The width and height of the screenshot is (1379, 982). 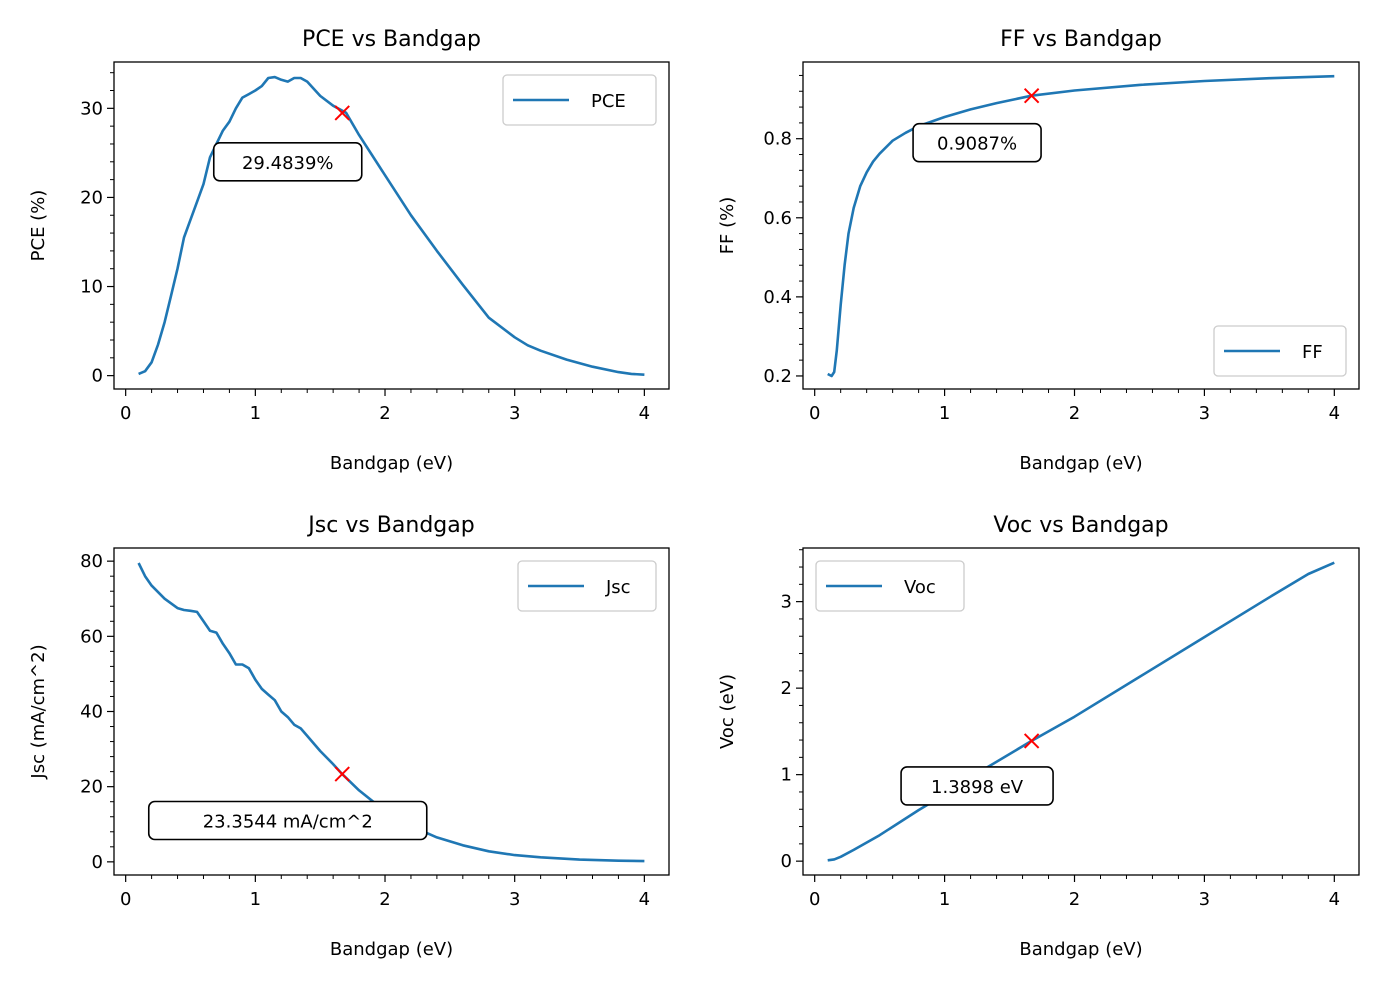 I want to click on y-tick-label: 0.4, so click(x=777, y=297).